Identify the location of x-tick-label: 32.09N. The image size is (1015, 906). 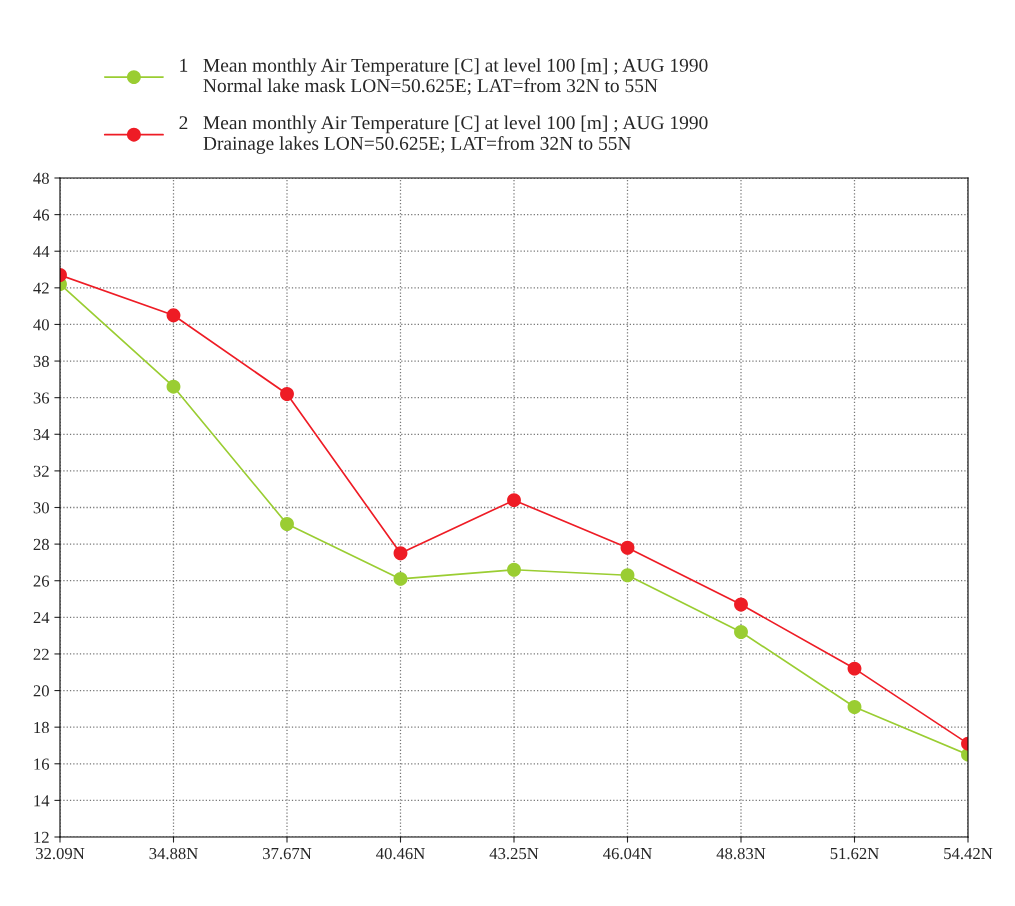
(60, 853).